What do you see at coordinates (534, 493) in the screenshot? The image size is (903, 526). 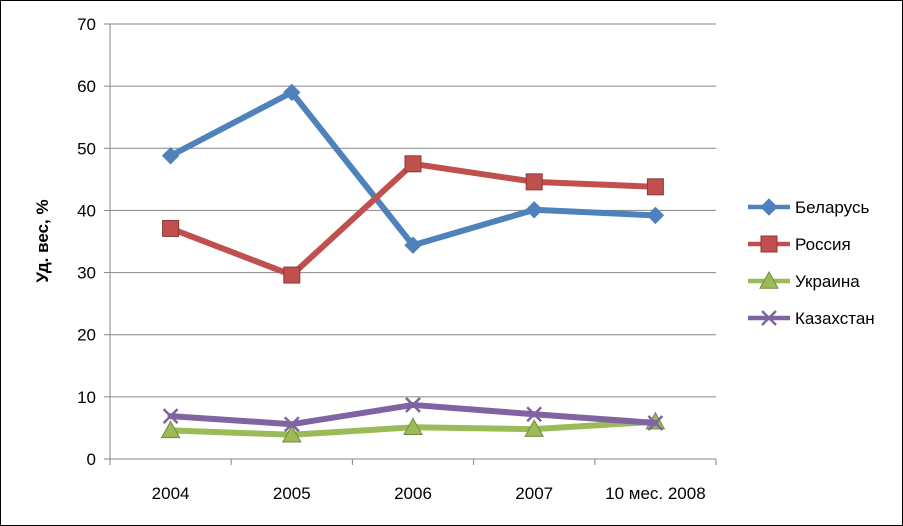 I see `x-tick-label: 2007` at bounding box center [534, 493].